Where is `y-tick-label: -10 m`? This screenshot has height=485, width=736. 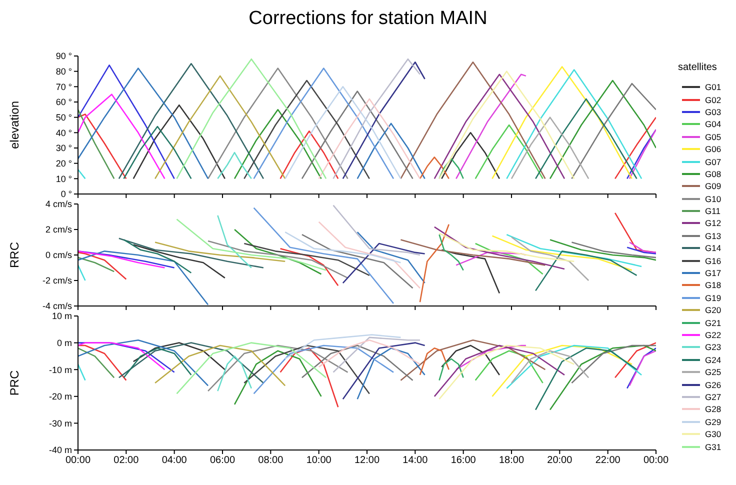 y-tick-label: -10 m is located at coordinates (60, 369).